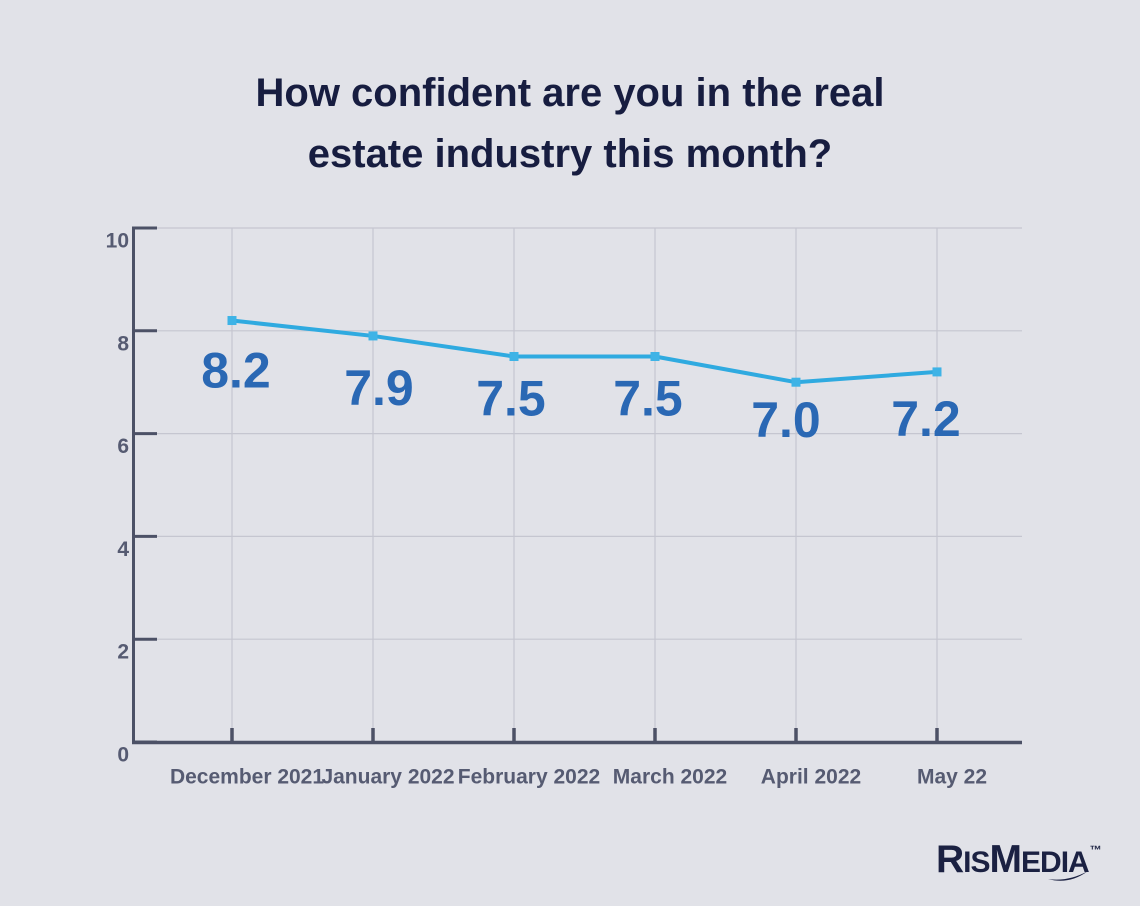 This screenshot has width=1140, height=906. I want to click on chart-title-line1: How confident are you in the real, so click(570, 93).